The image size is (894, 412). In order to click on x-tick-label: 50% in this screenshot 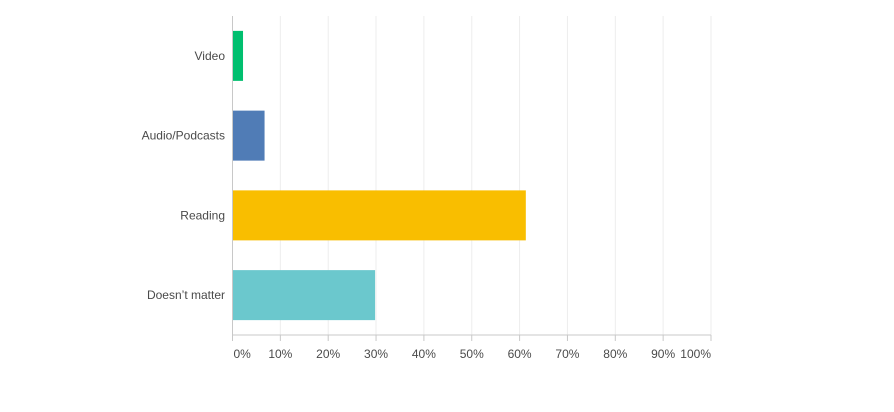, I will do `click(472, 354)`.